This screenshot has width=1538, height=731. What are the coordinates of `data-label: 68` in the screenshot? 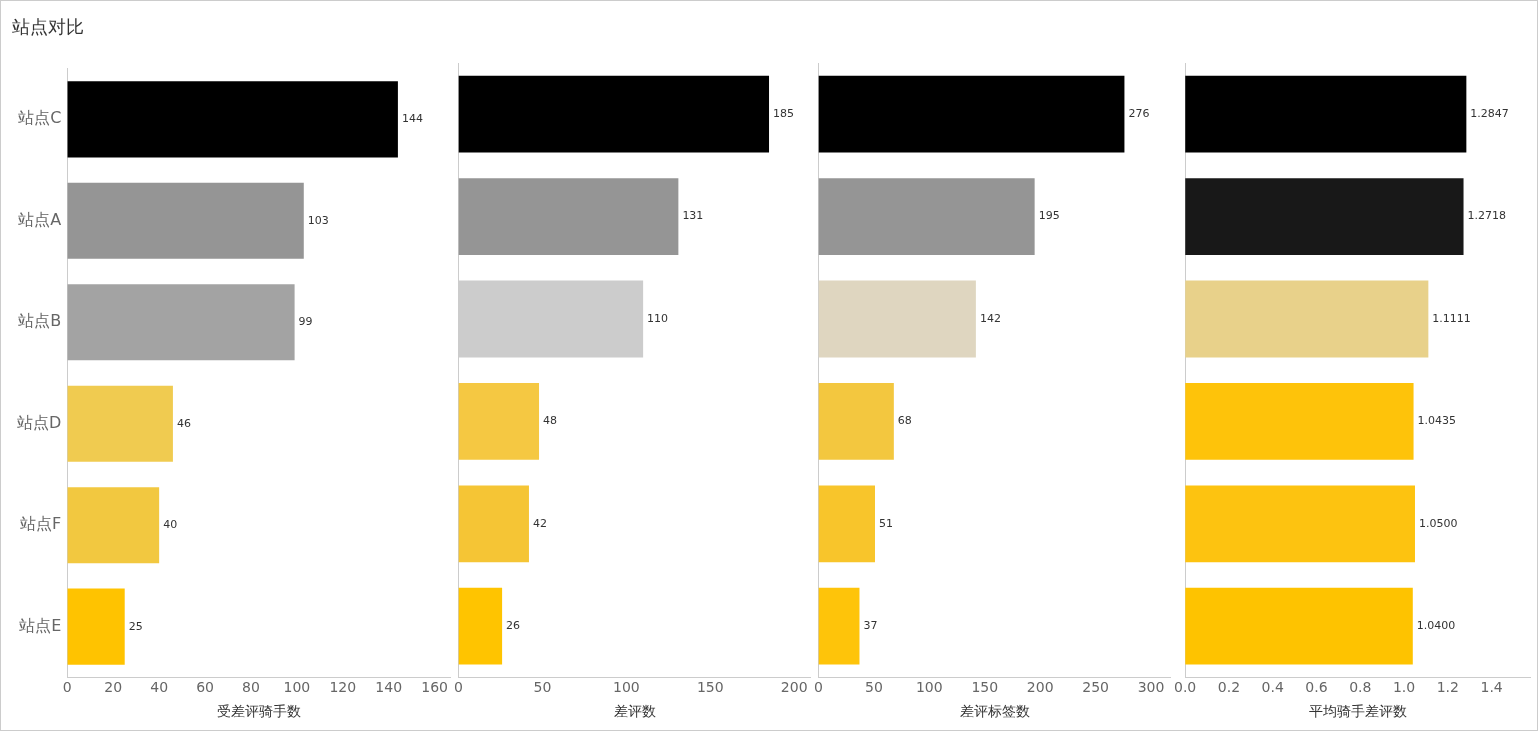 It's located at (904, 421).